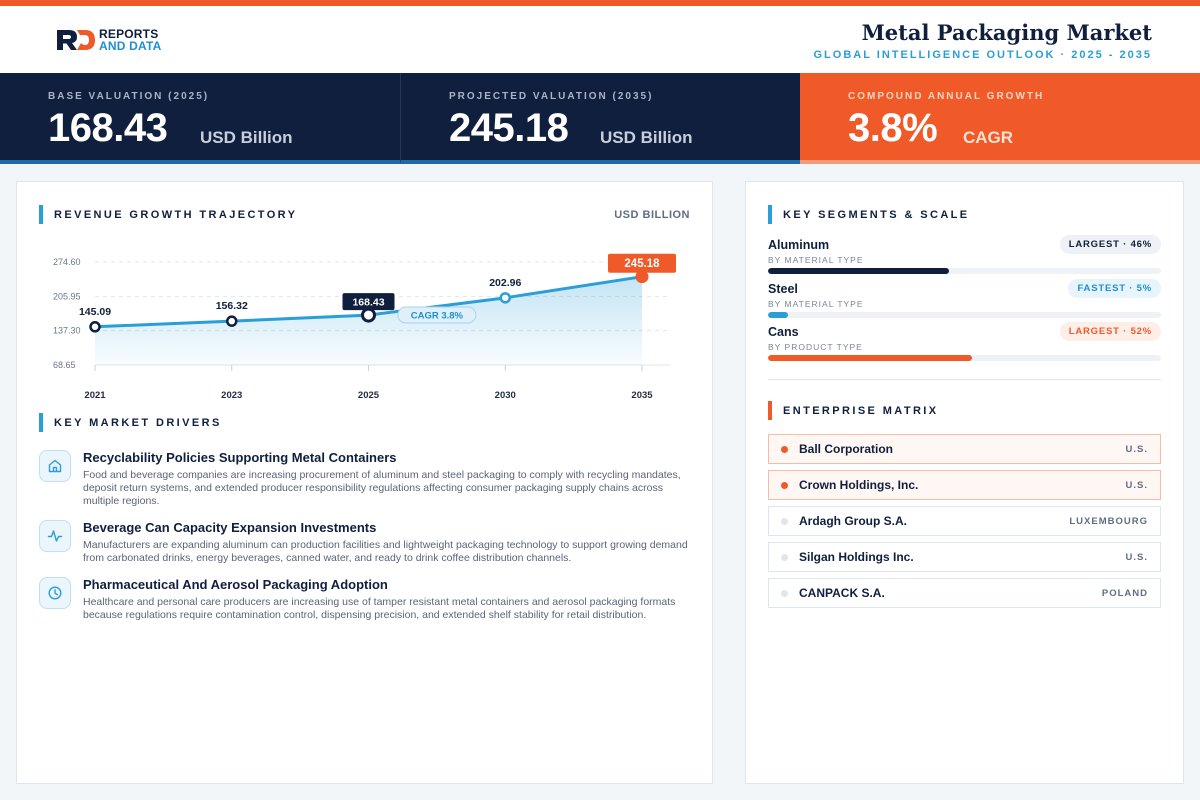 The image size is (1200, 800). What do you see at coordinates (55, 536) in the screenshot?
I see `activity-icon` at bounding box center [55, 536].